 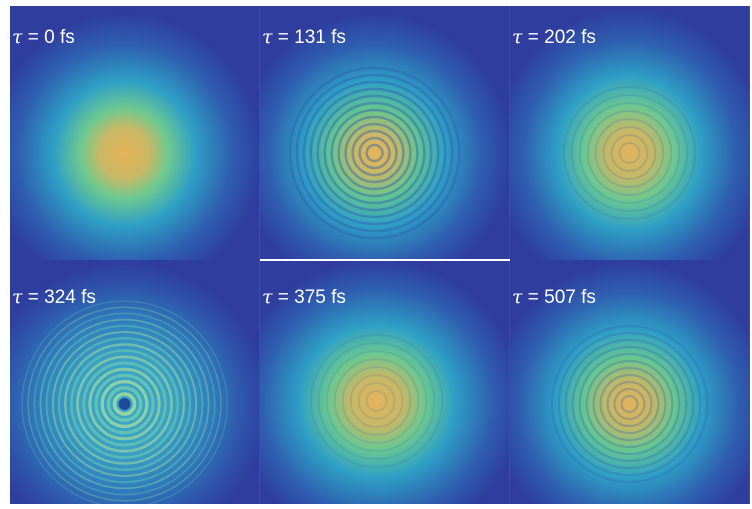 What do you see at coordinates (385, 260) in the screenshot?
I see `panel-divider-line` at bounding box center [385, 260].